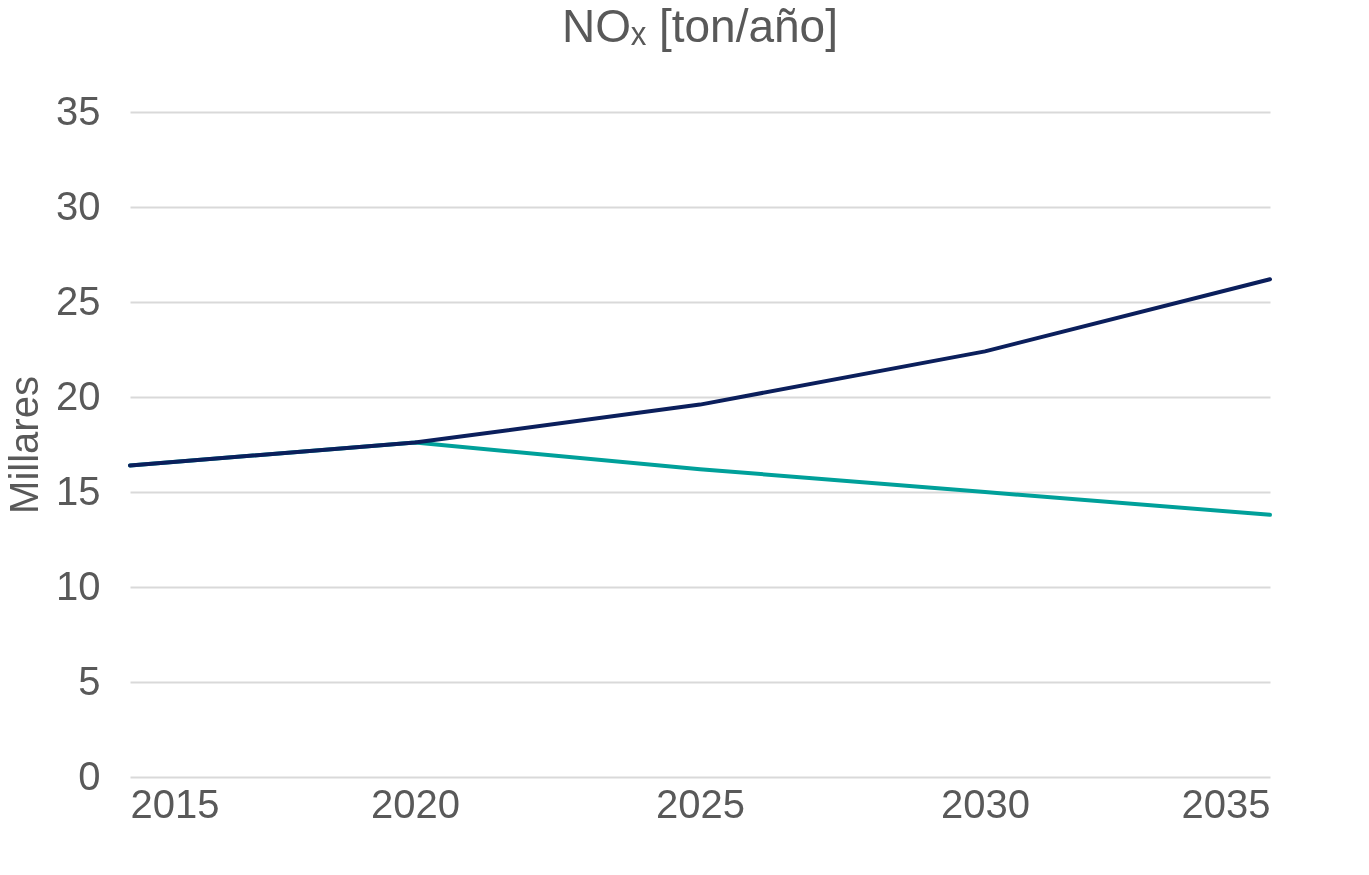  I want to click on y-tick-label: 5, so click(89, 680).